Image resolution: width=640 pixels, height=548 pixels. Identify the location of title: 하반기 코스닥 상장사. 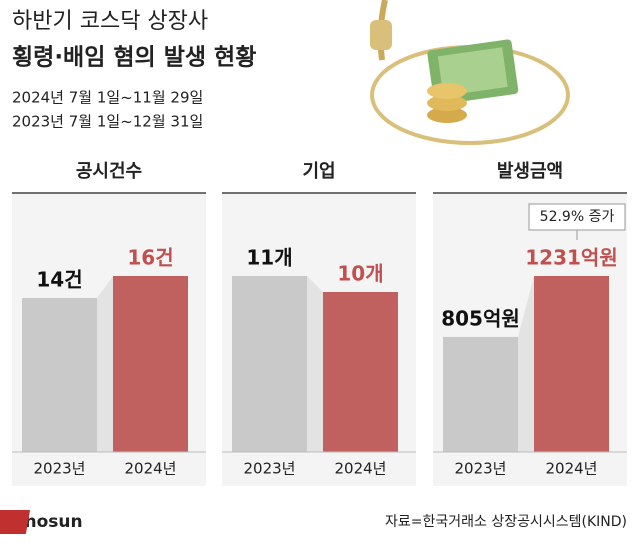
(110, 21).